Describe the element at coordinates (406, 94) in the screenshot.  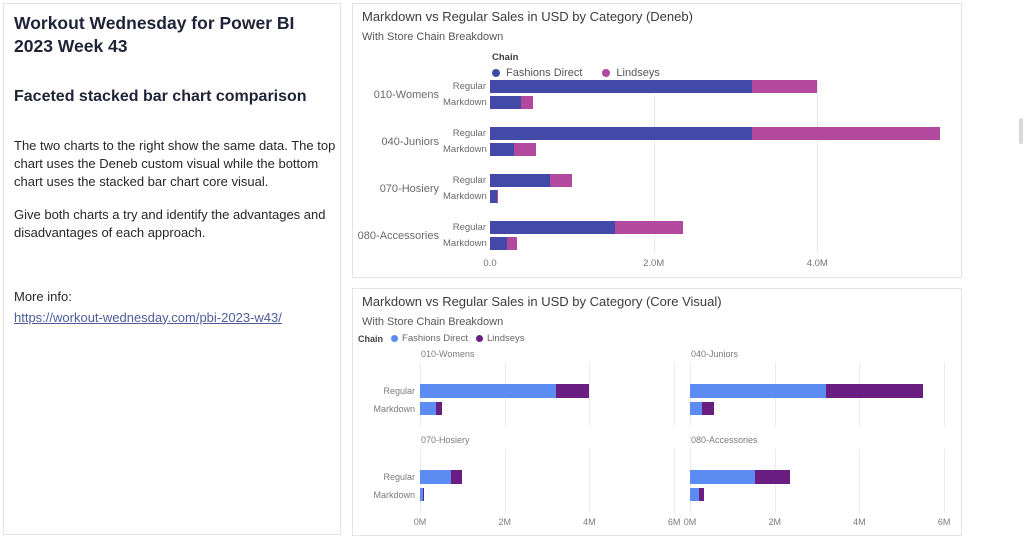
I see `category-label: 010-Womens` at that location.